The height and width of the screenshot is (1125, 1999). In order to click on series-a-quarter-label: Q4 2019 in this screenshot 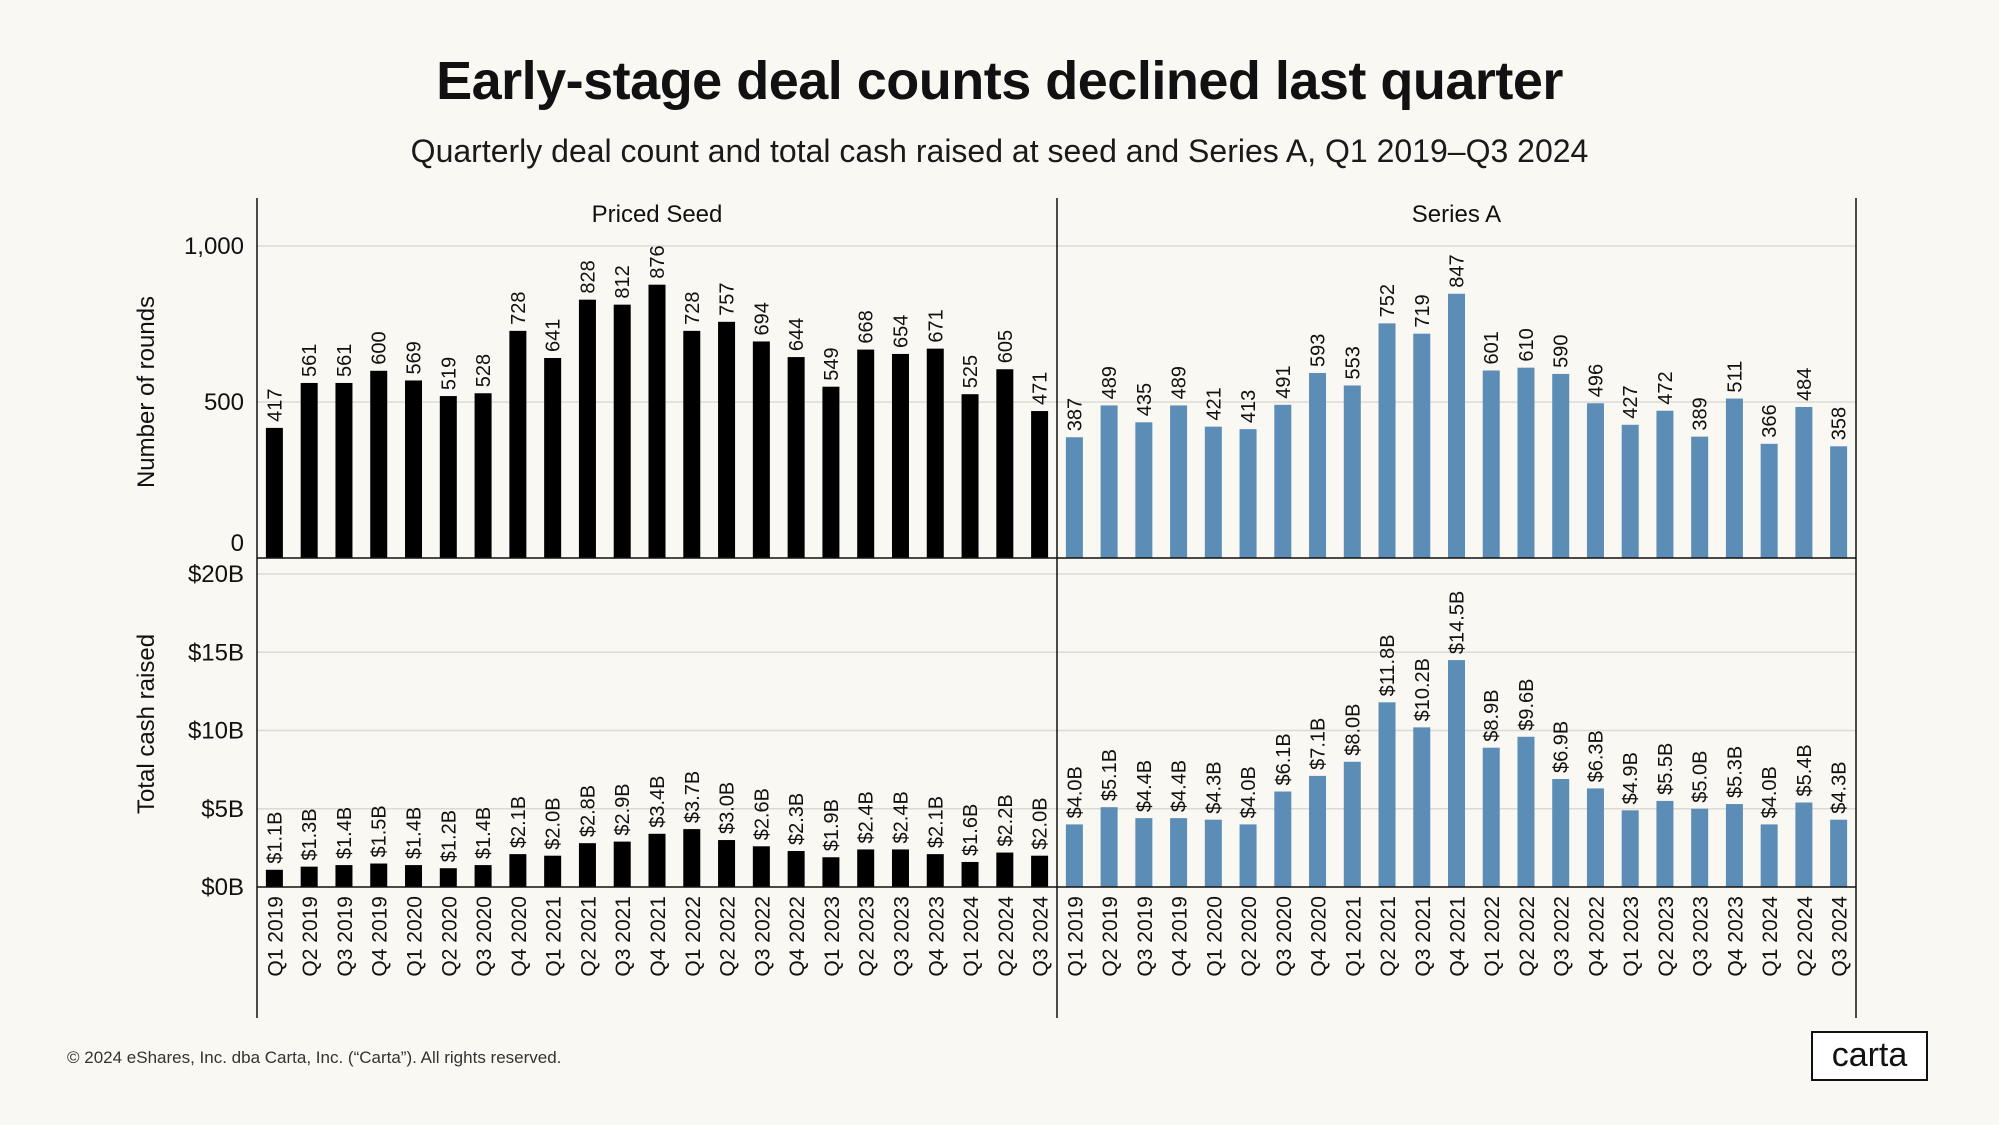, I will do `click(1180, 936)`.